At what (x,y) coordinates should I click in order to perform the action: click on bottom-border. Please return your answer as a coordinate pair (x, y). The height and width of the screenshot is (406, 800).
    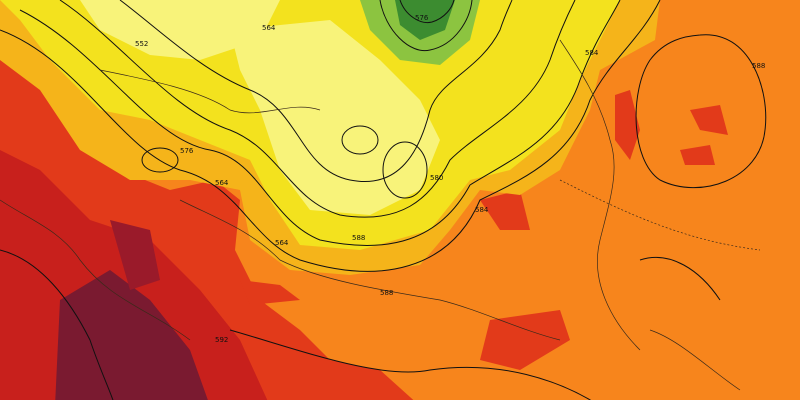
    Looking at the image, I should click on (400, 403).